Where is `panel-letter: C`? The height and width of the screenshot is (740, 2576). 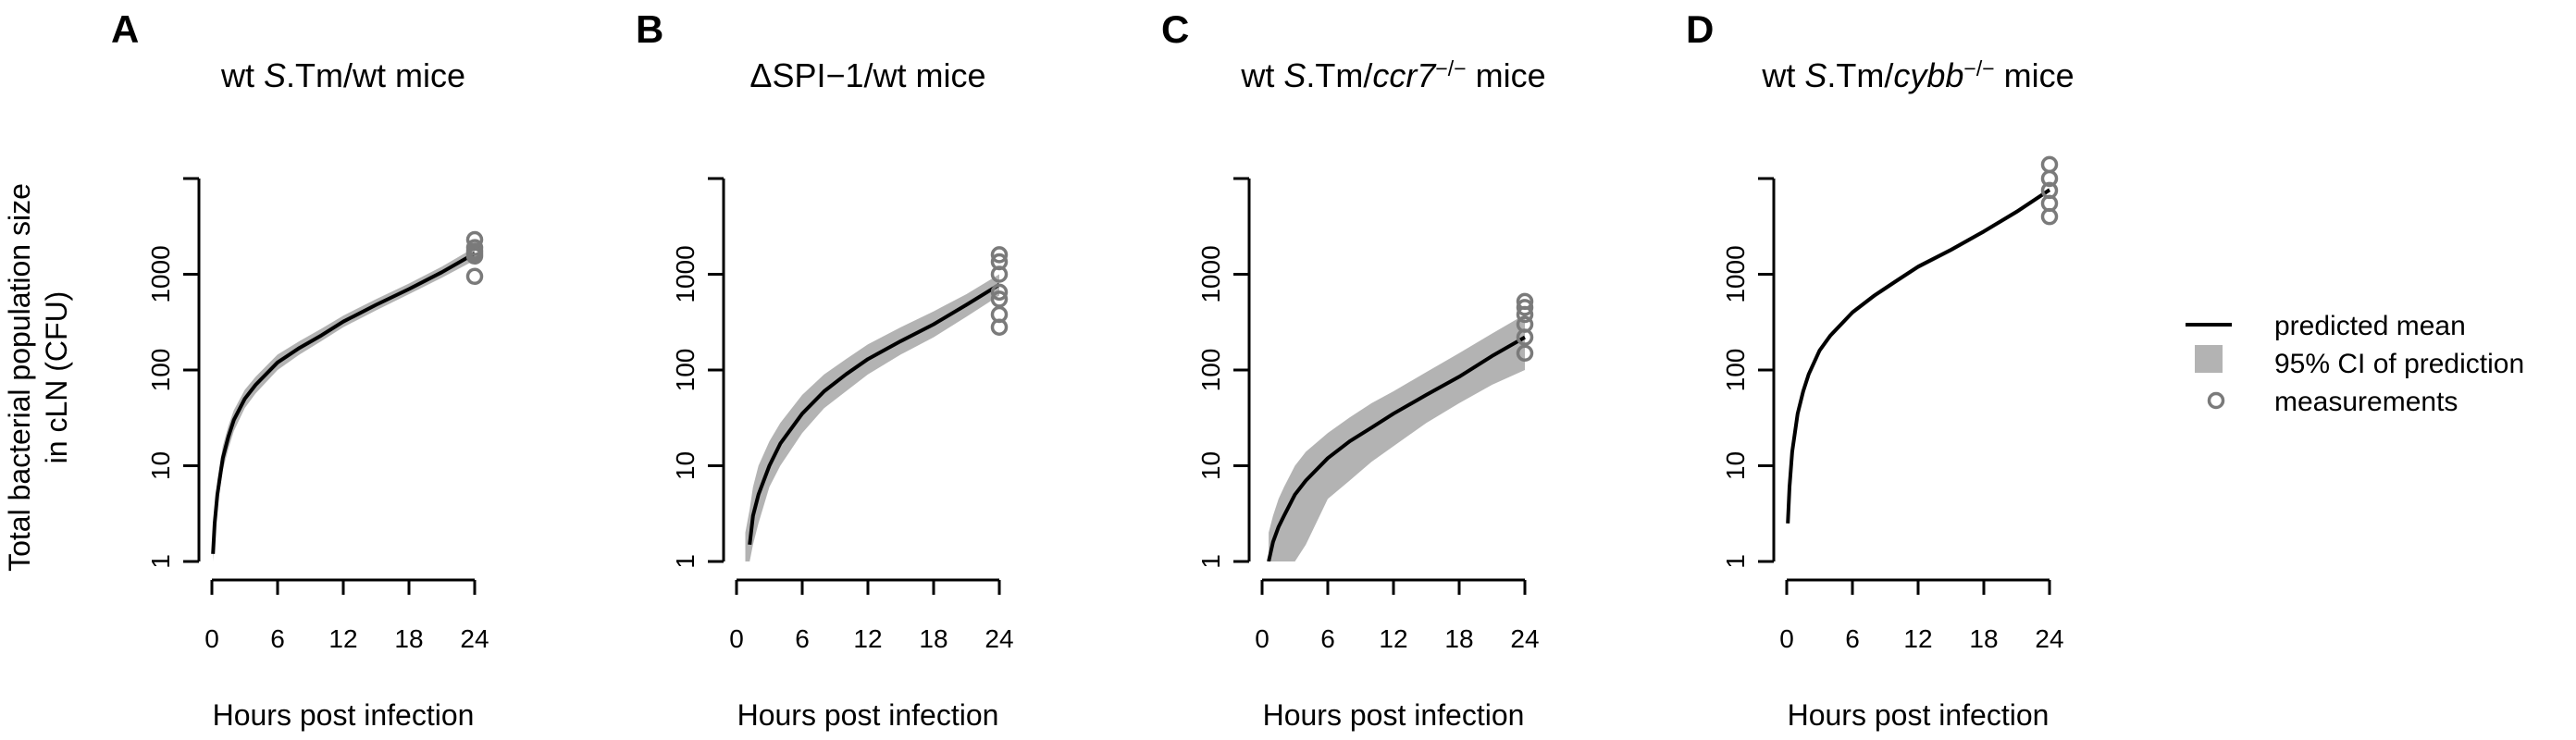
panel-letter: C is located at coordinates (1175, 29).